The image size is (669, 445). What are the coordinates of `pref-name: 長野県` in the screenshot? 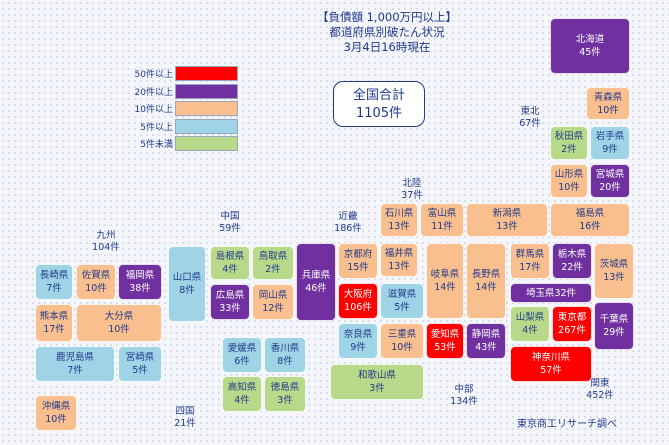 It's located at (486, 274).